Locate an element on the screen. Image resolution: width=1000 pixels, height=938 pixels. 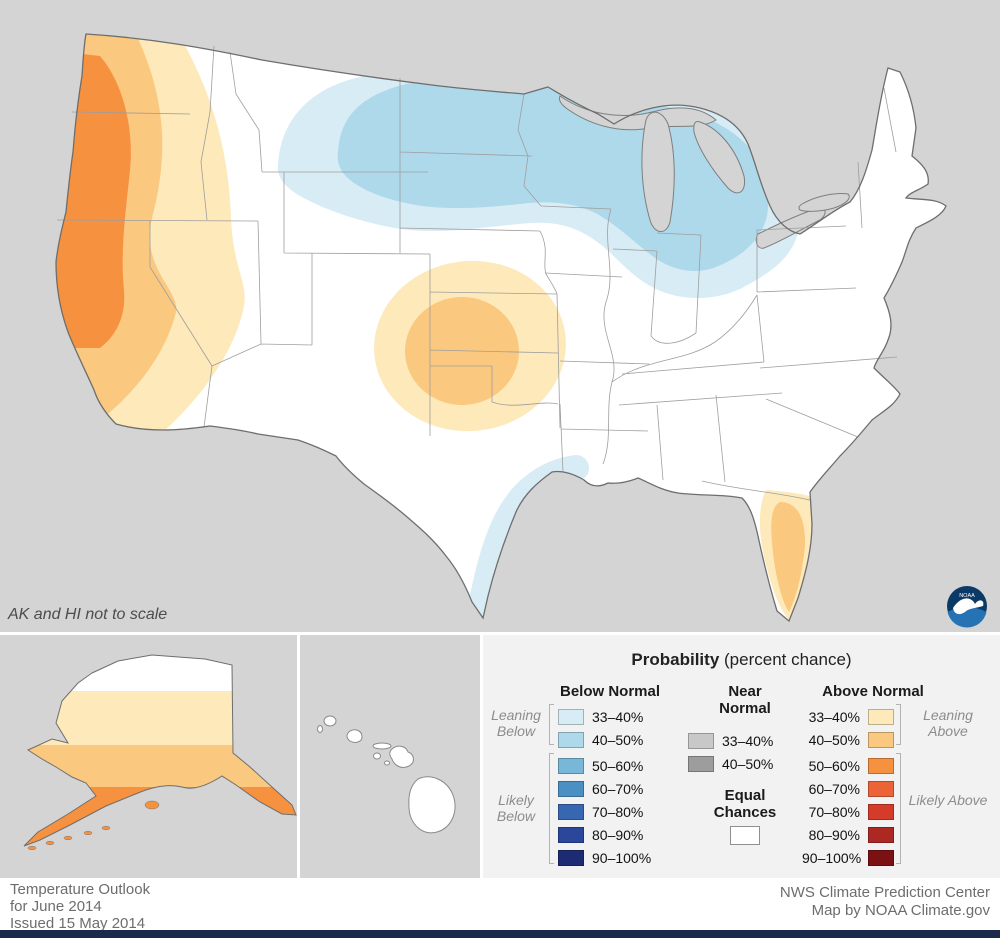
alaska-map is located at coordinates (160, 752).